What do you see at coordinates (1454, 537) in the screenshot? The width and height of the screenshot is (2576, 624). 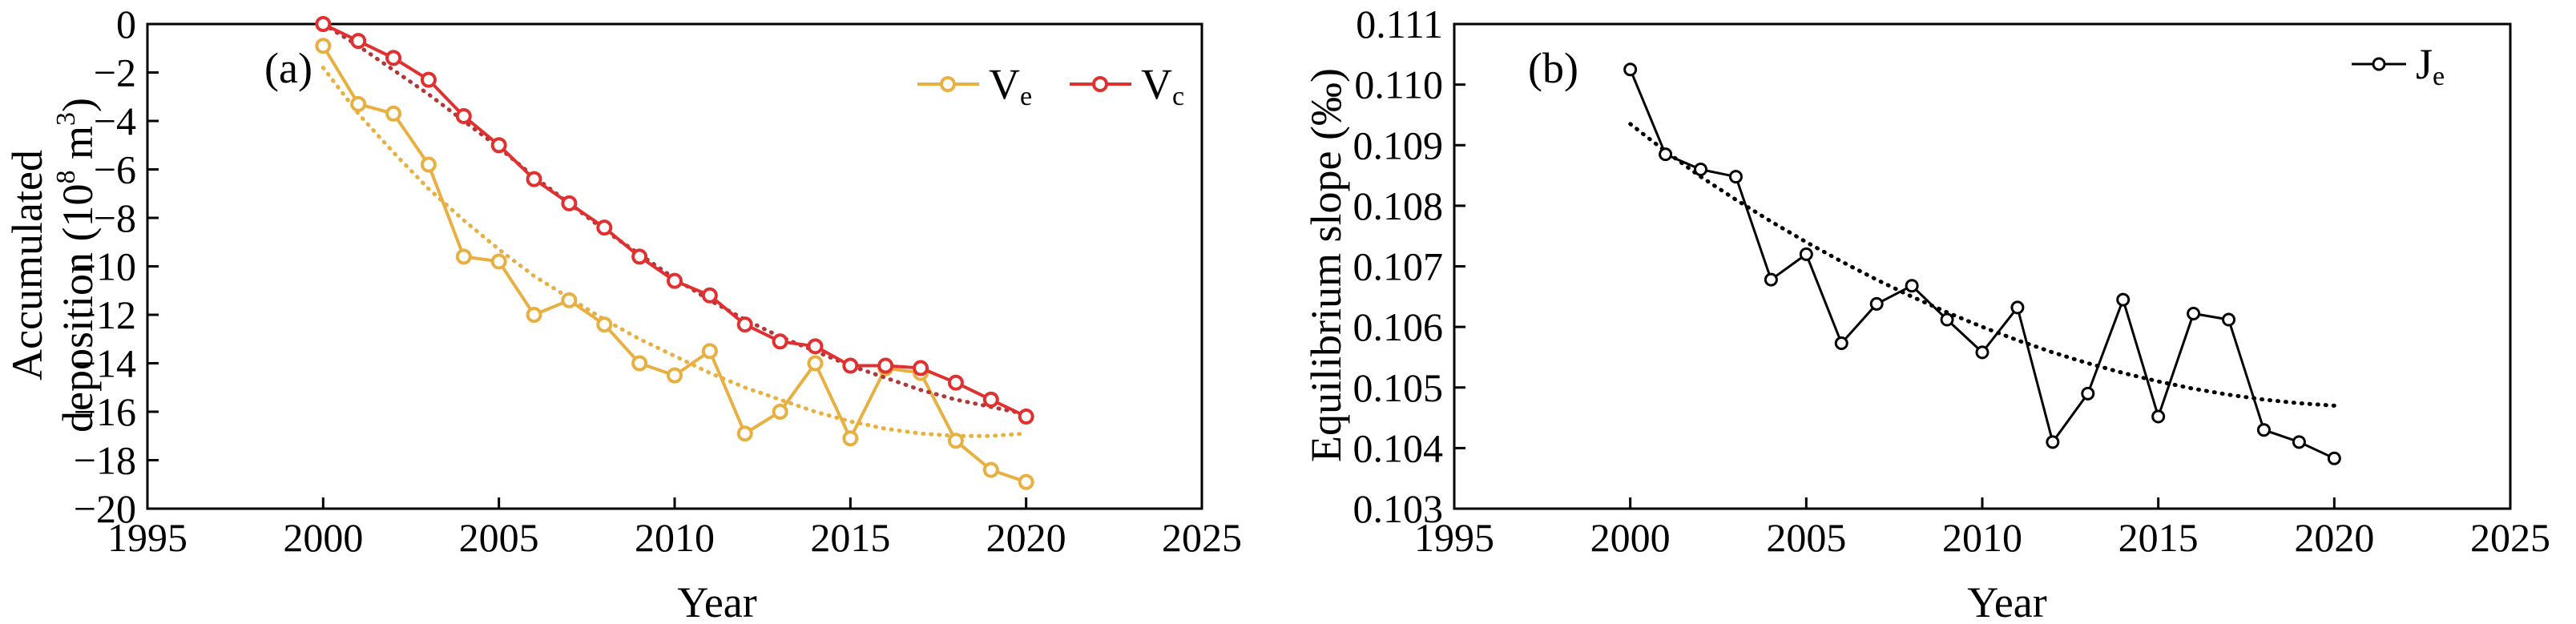 I see `panel-b-xtick-label: 1995` at bounding box center [1454, 537].